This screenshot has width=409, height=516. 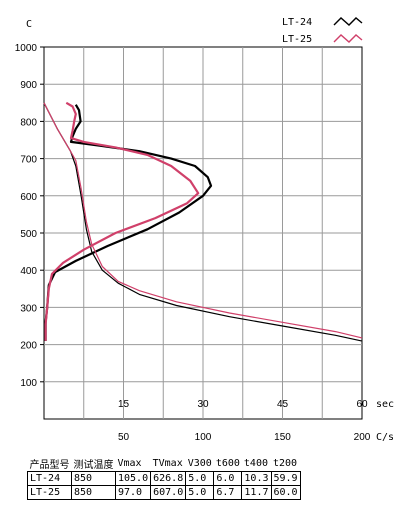 What do you see at coordinates (362, 437) in the screenshot?
I see `x-velocity-tick-label: 200` at bounding box center [362, 437].